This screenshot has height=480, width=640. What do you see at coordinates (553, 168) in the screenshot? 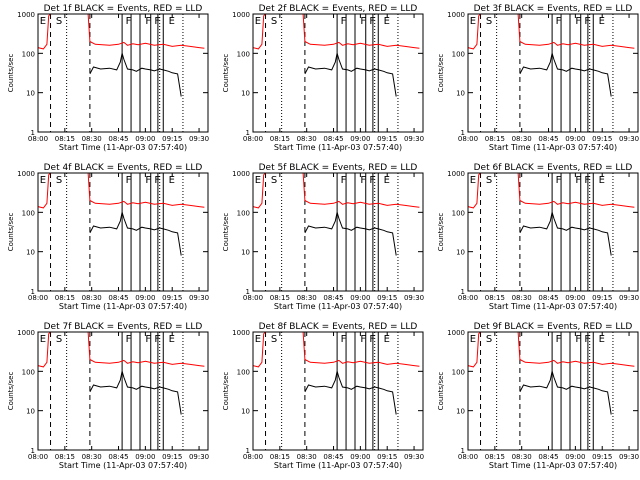
I see `chart-title: Det 6f BLACK = Events, RED = LLD` at bounding box center [553, 168].